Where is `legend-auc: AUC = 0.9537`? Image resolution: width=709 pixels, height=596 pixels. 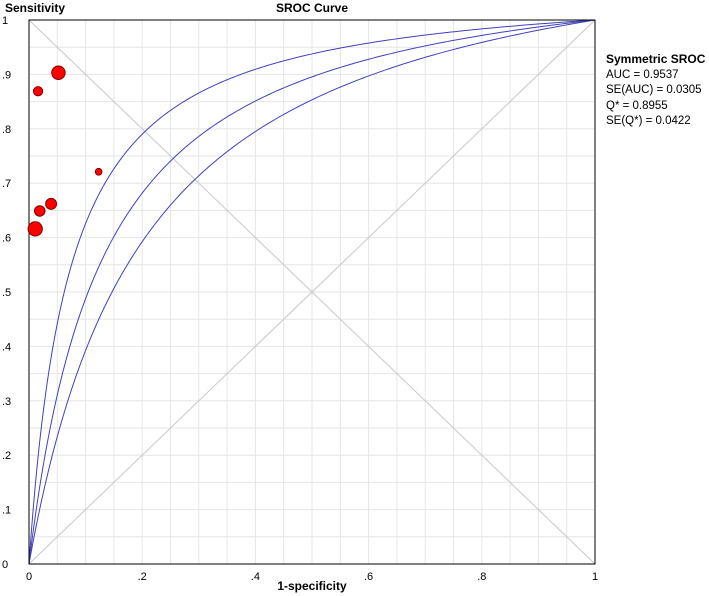 legend-auc: AUC = 0.9537 is located at coordinates (642, 74).